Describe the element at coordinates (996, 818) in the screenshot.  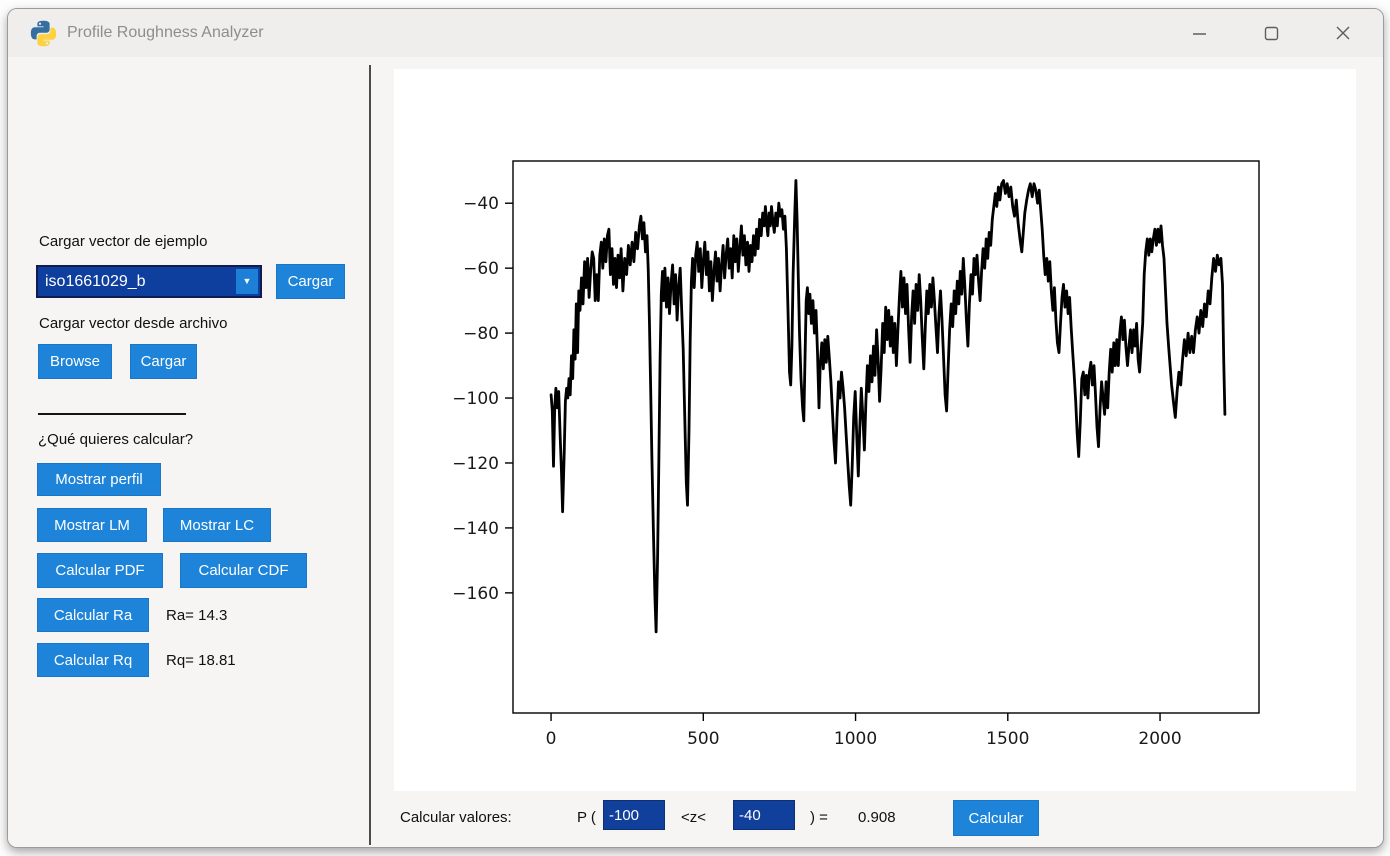
I see `calculate-button: Calcular` at that location.